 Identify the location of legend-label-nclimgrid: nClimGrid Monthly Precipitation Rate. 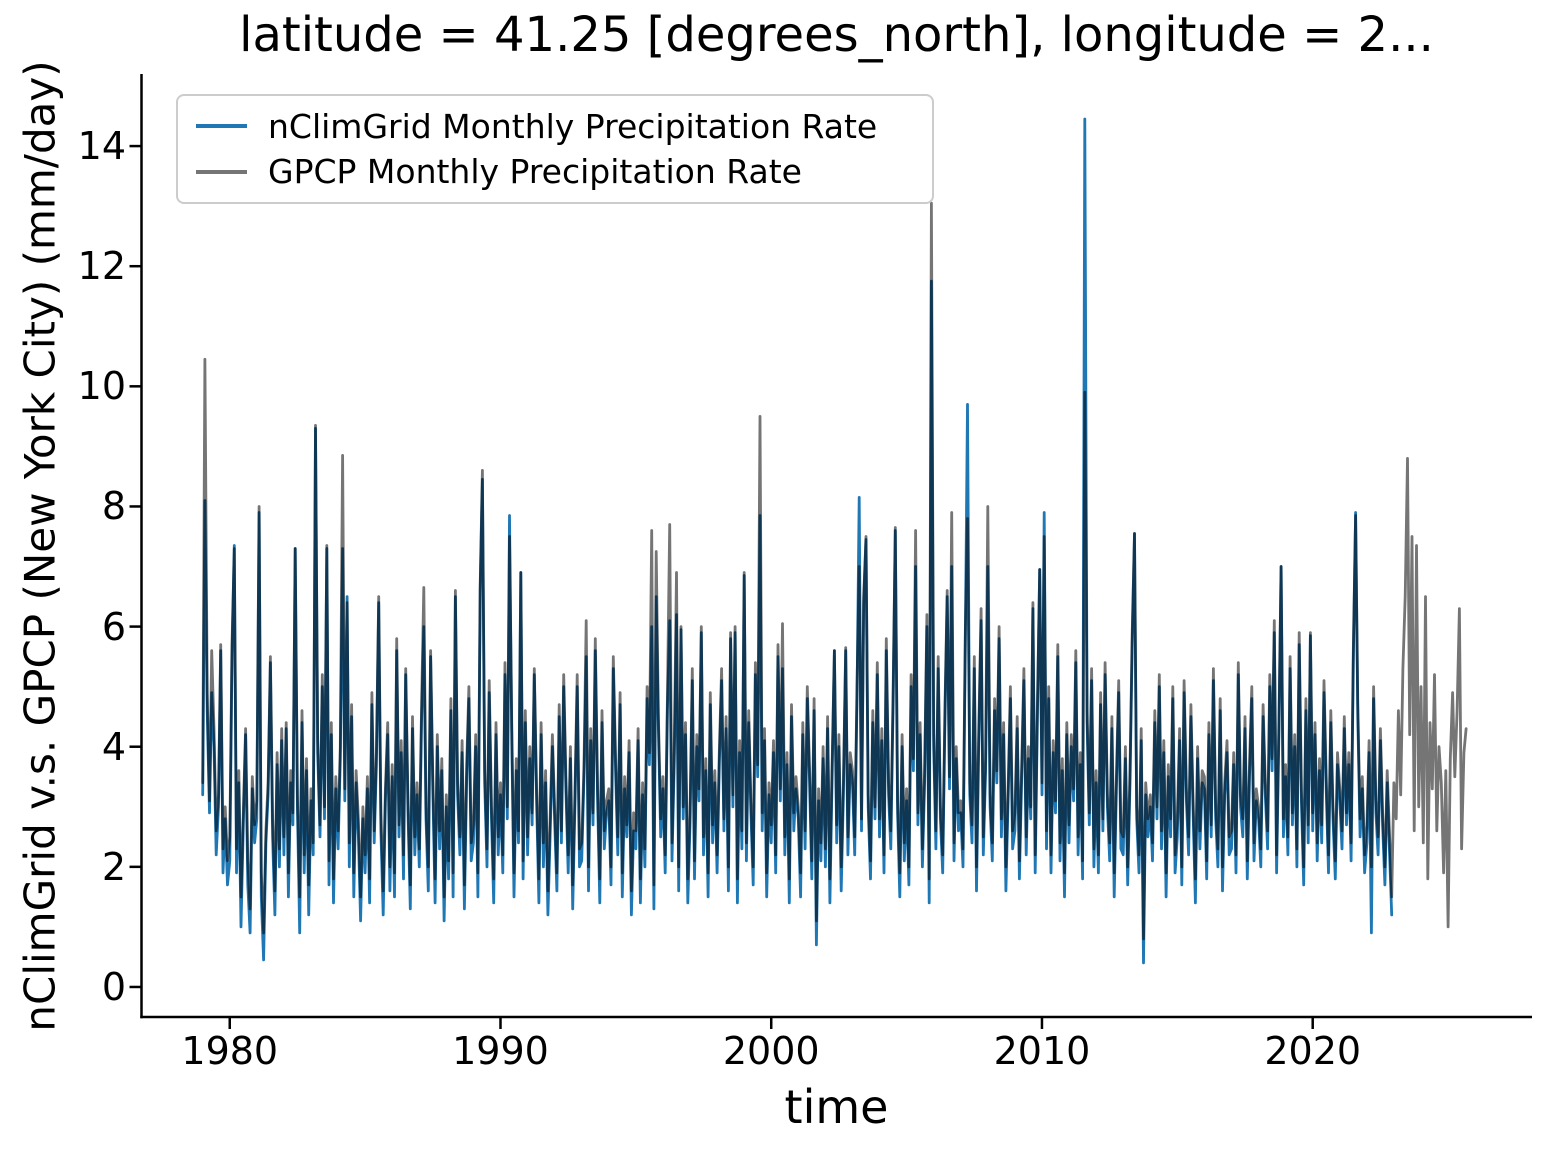
(573, 126).